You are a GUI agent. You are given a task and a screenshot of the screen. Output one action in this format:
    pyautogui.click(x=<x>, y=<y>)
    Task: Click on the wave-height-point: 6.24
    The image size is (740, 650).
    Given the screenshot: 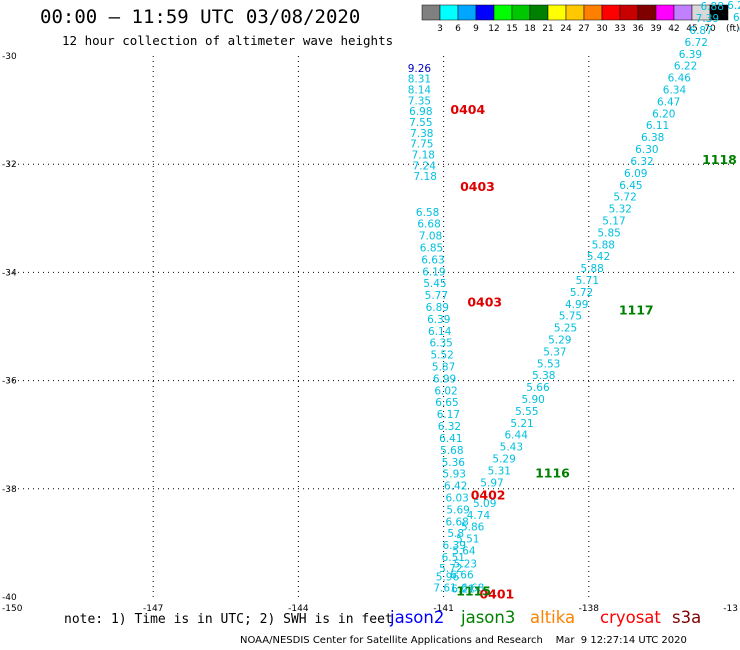 What is the action you would take?
    pyautogui.click(x=736, y=18)
    